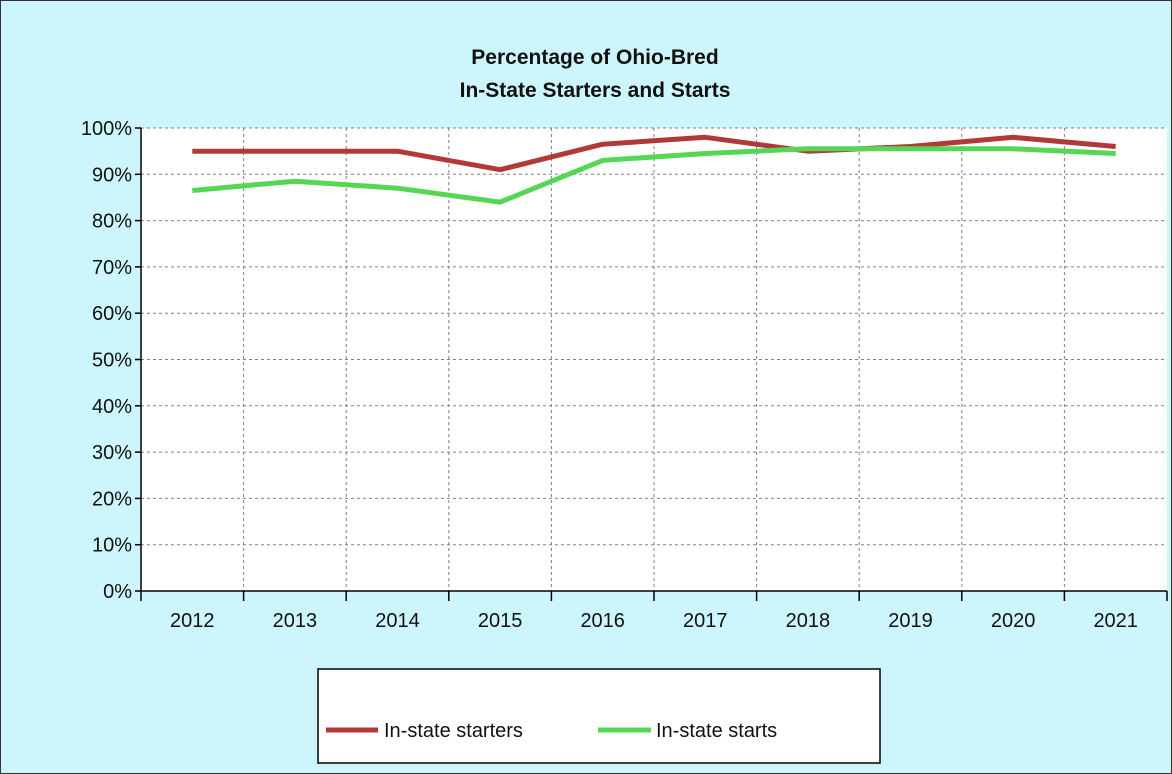 The width and height of the screenshot is (1172, 774). Describe the element at coordinates (705, 621) in the screenshot. I see `x-tick-label: 2017` at that location.